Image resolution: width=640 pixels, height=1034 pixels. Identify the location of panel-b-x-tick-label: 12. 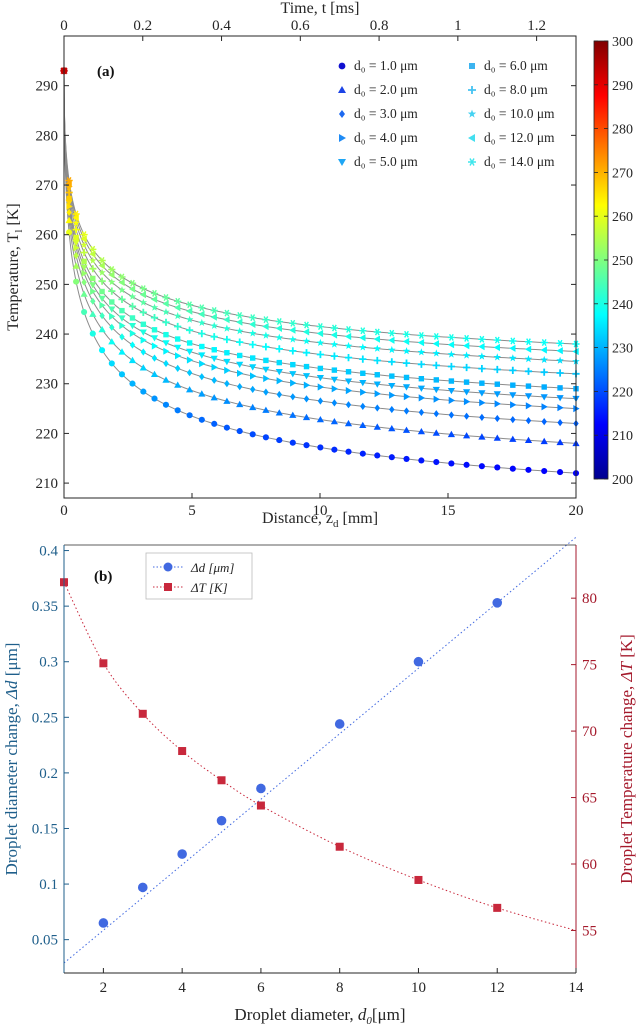
(497, 988).